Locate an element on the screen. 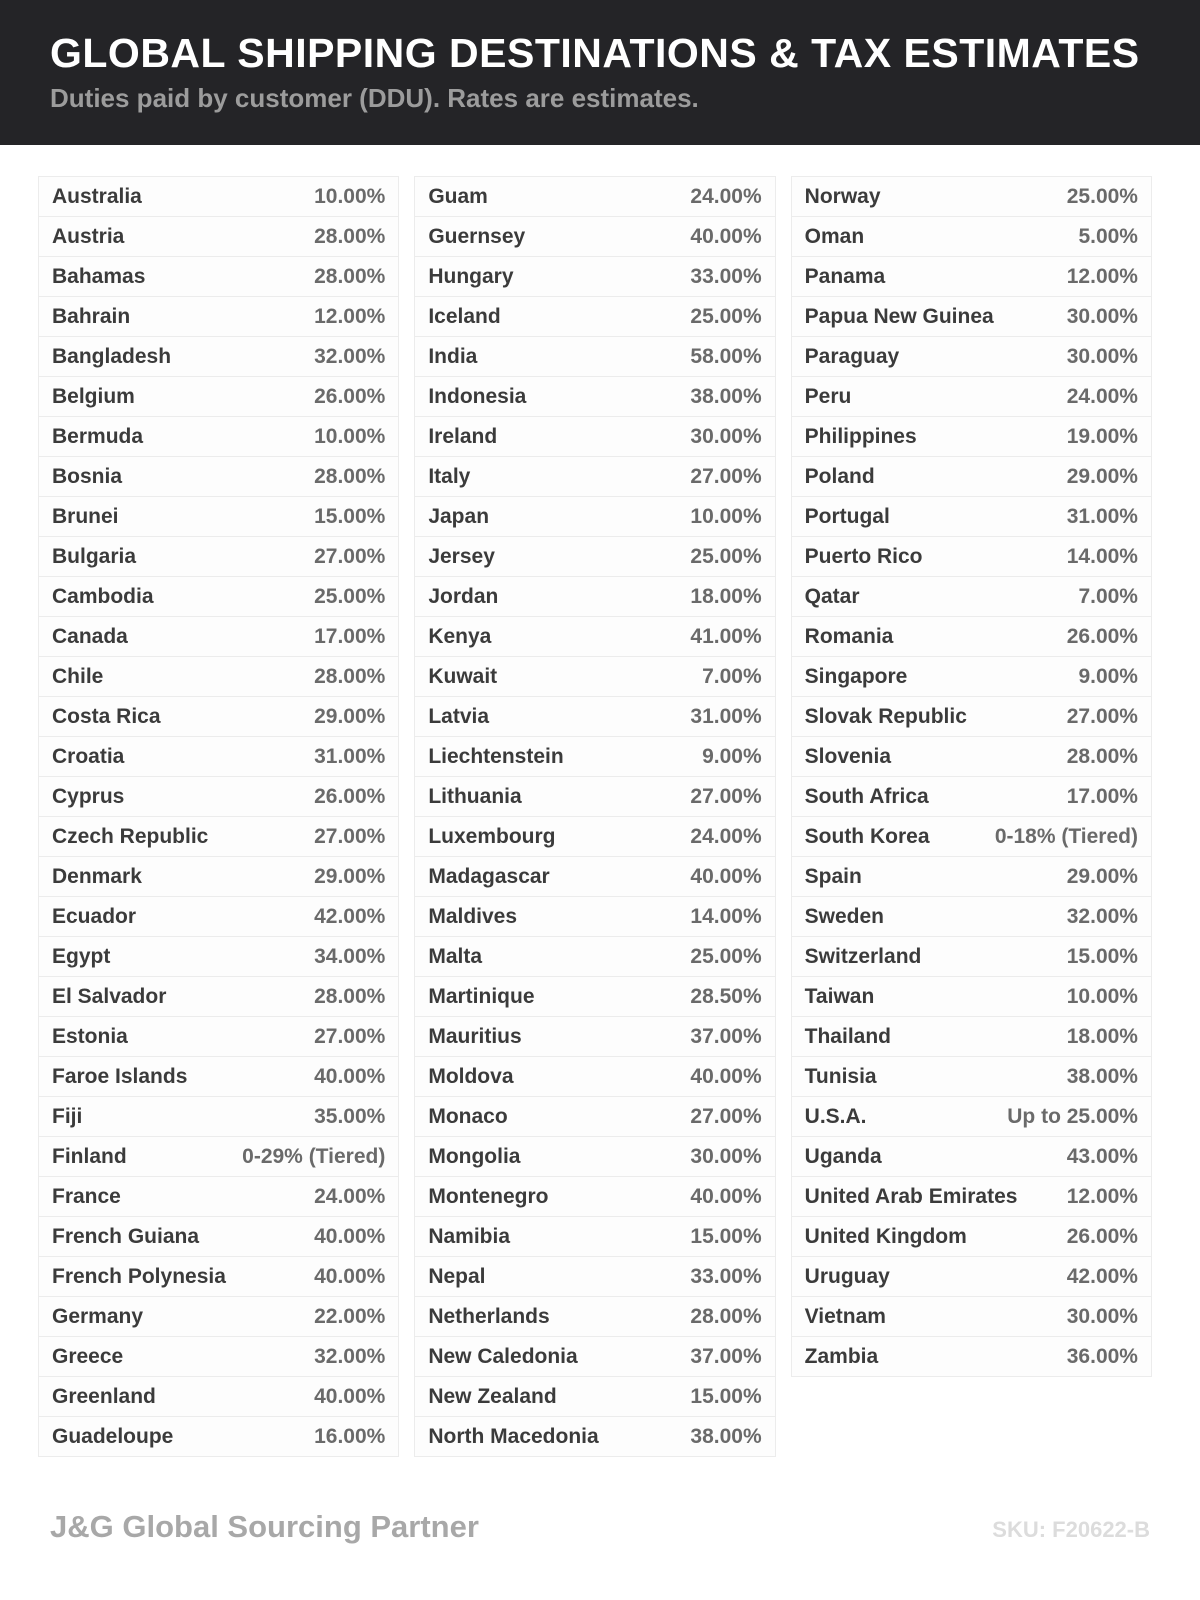 The width and height of the screenshot is (1200, 1600). country-cell: United Arab Emirates is located at coordinates (911, 1196).